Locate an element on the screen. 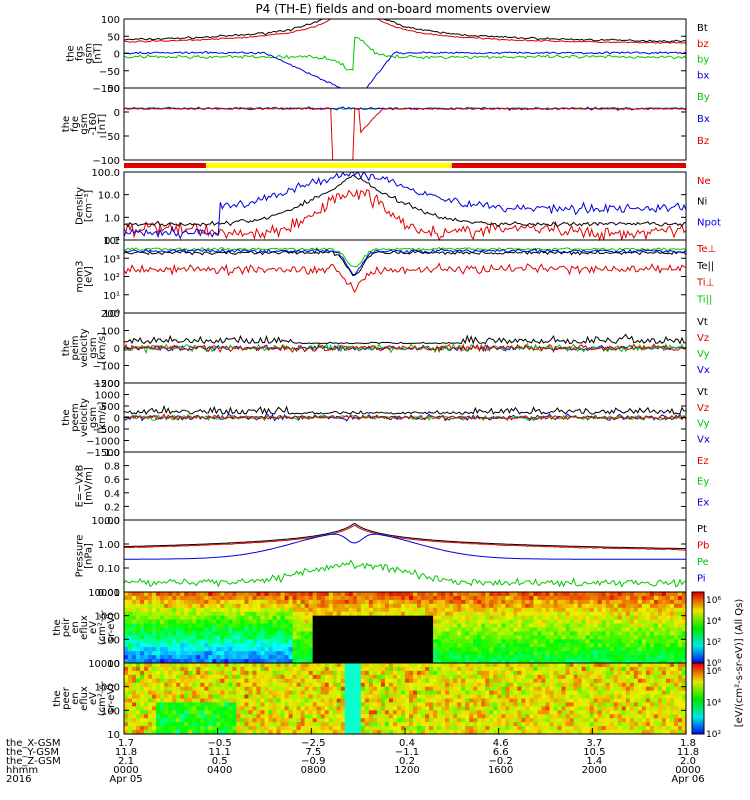 This screenshot has height=800, width=750. series-bt is located at coordinates (405, 30).